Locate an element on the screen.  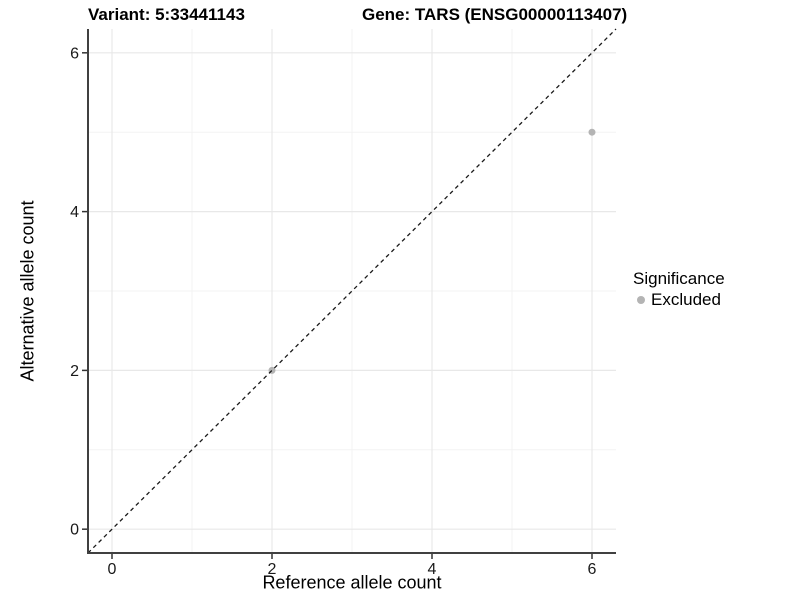
plot-title-gene: Gene: TARS (ENSG00000113407) is located at coordinates (495, 14).